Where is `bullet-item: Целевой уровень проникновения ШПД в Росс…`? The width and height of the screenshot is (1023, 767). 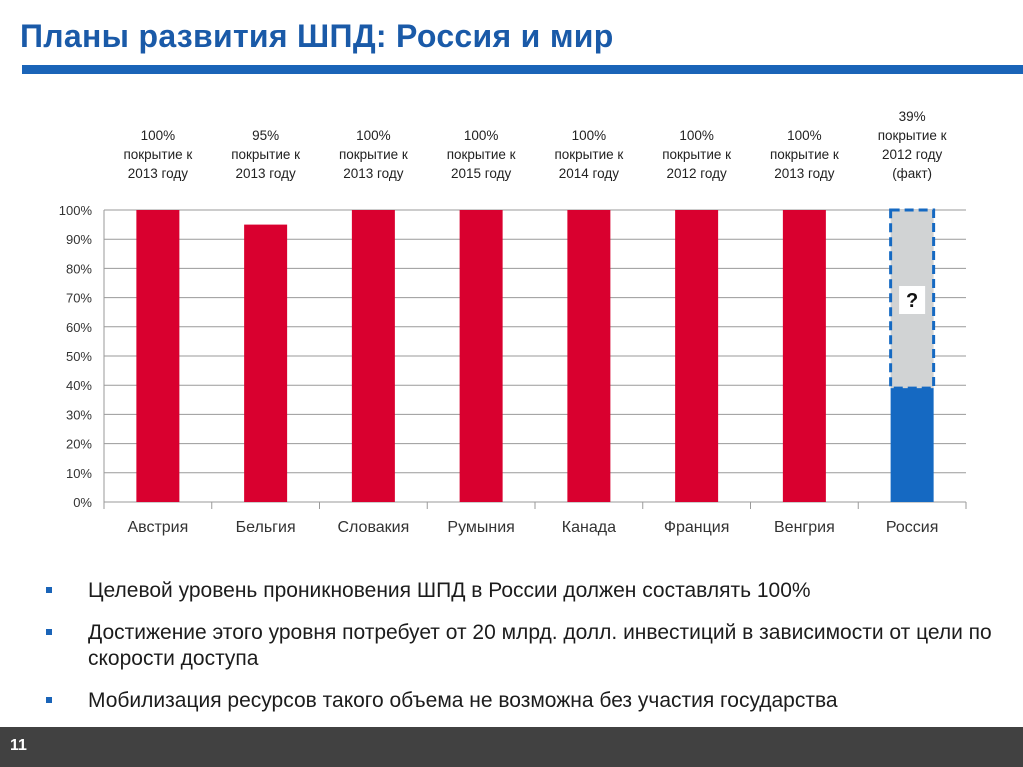
bullet-item: Целевой уровень проникновения ШПД в Росс… is located at coordinates (520, 591).